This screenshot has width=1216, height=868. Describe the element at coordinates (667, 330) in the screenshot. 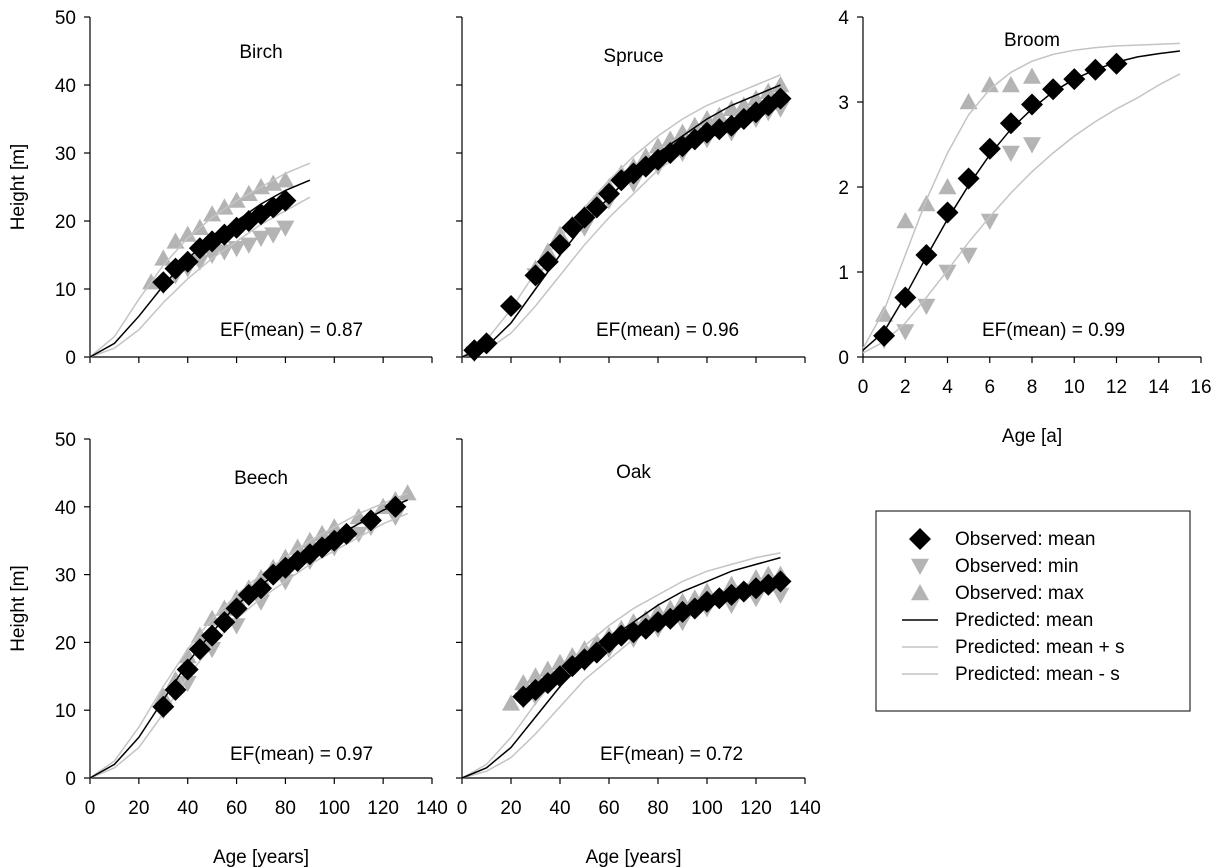

I see `ef-annotation: EF(mean) = 0.96` at that location.